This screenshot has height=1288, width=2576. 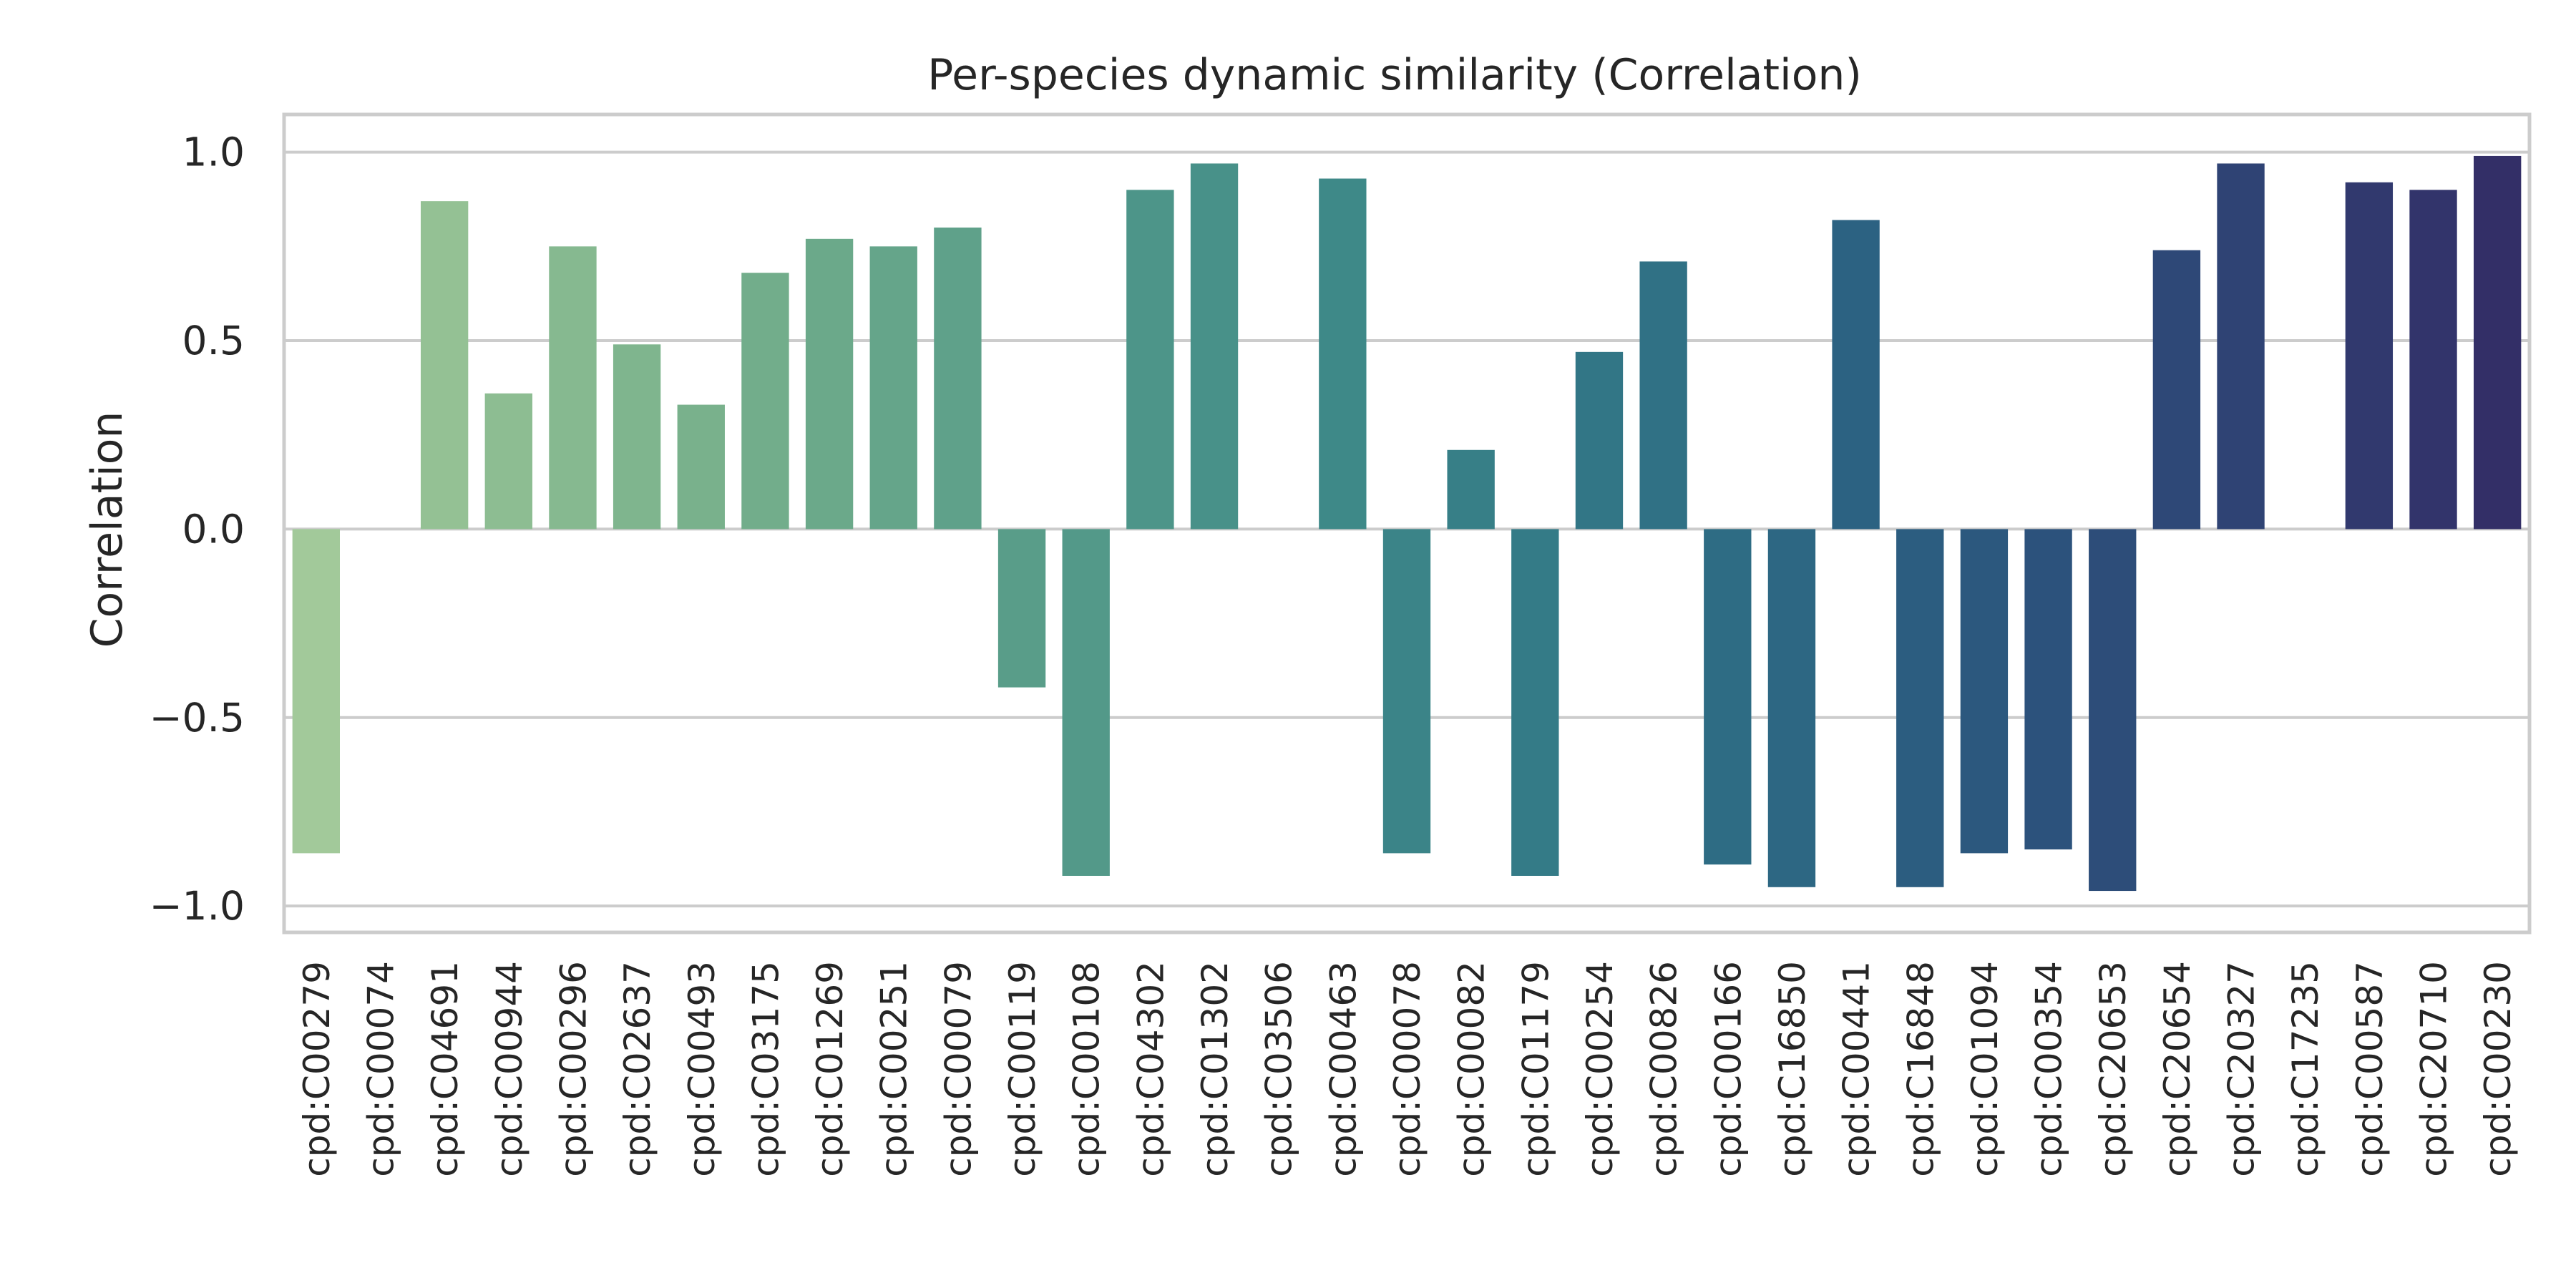 I want to click on x-tick-label: cpd:C20654, so click(x=2177, y=1069).